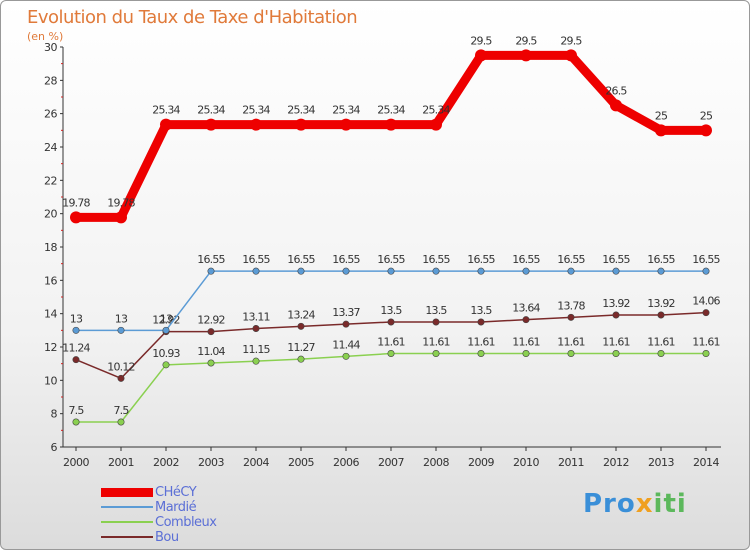  Describe the element at coordinates (121, 462) in the screenshot. I see `x-tick-label: 2001` at that location.